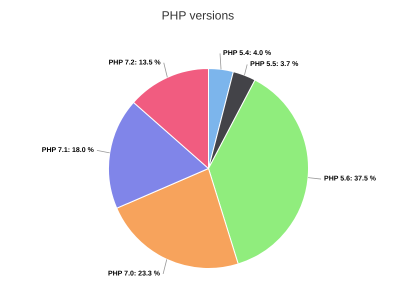 The image size is (395, 300). Describe the element at coordinates (198, 15) in the screenshot. I see `chart-title: PHP versions` at that location.